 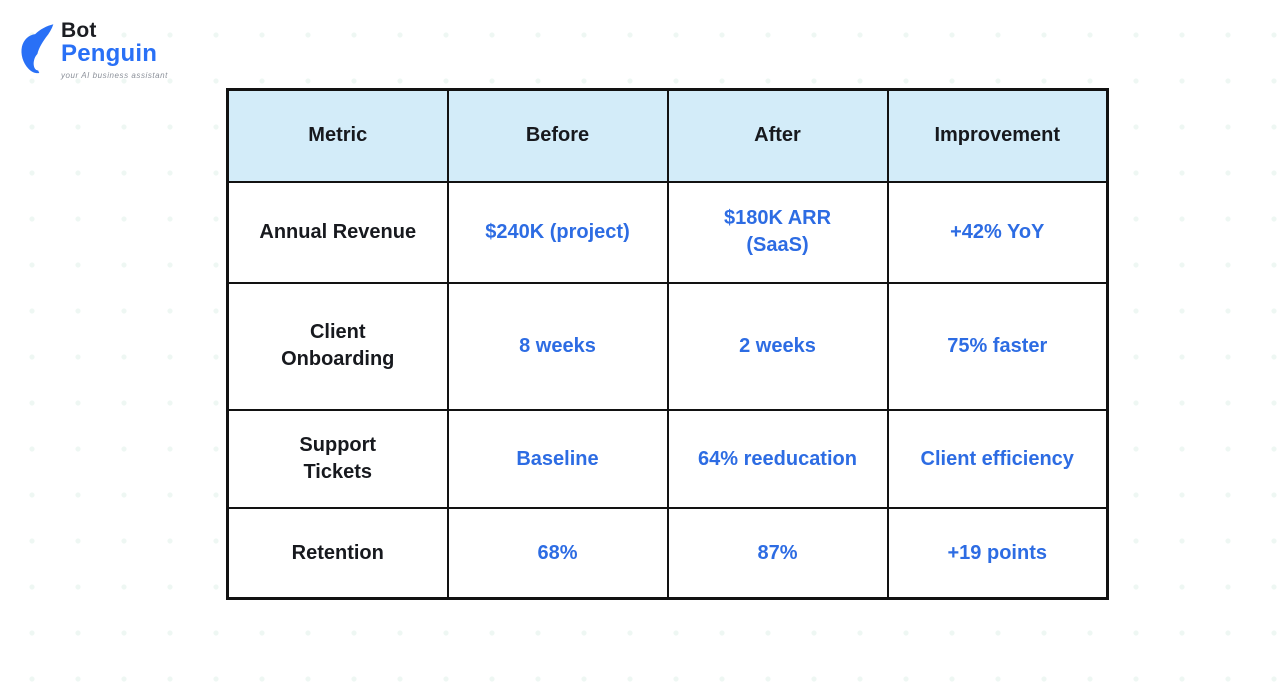 What do you see at coordinates (337, 459) in the screenshot?
I see `metric-cell: Support Tickets` at bounding box center [337, 459].